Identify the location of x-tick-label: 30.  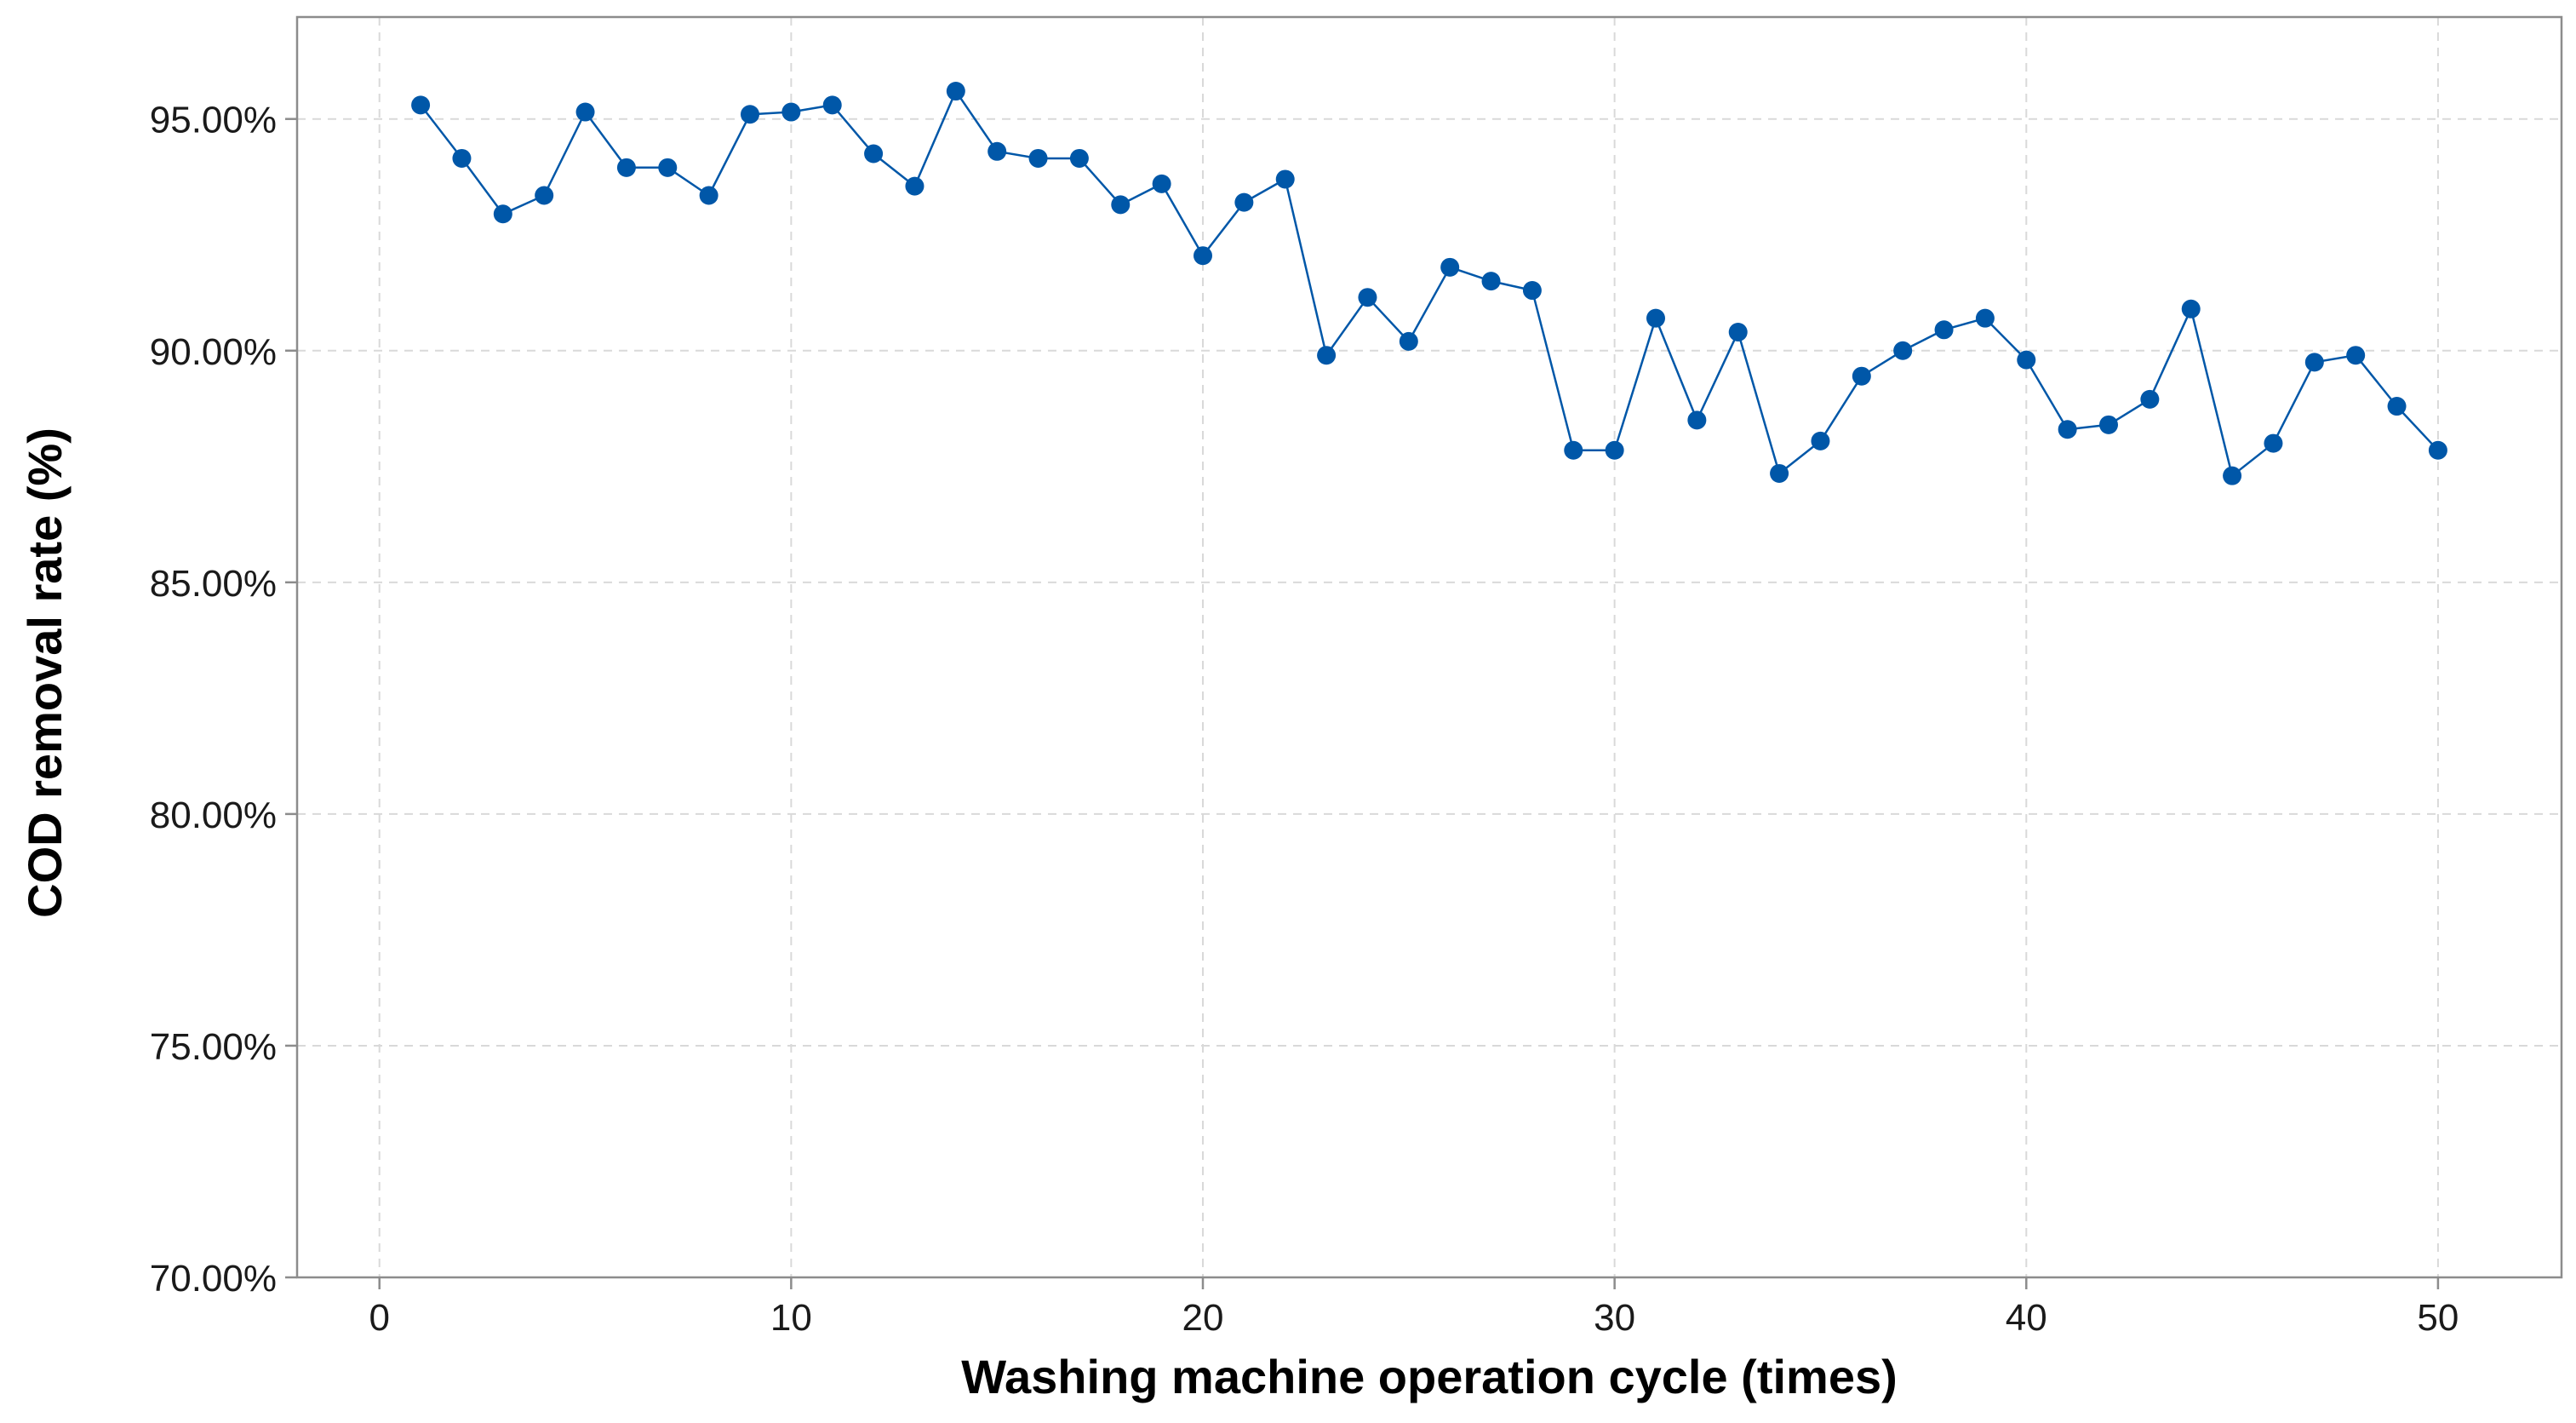
(1614, 1318).